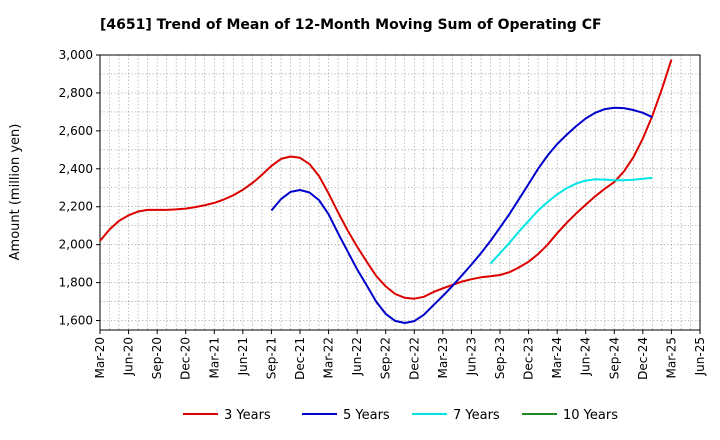 Image resolution: width=720 pixels, height=440 pixels. What do you see at coordinates (76, 93) in the screenshot?
I see `y-tick-label: 2,800` at bounding box center [76, 93].